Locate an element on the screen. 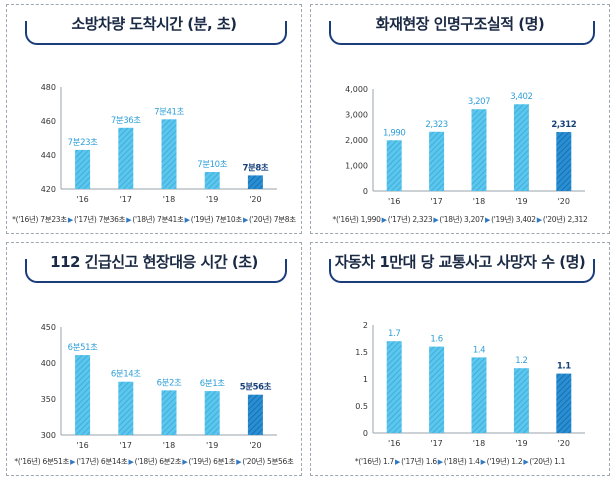 The height and width of the screenshot is (481, 616). footnote-item: *('16년) 1.7 is located at coordinates (374, 461).